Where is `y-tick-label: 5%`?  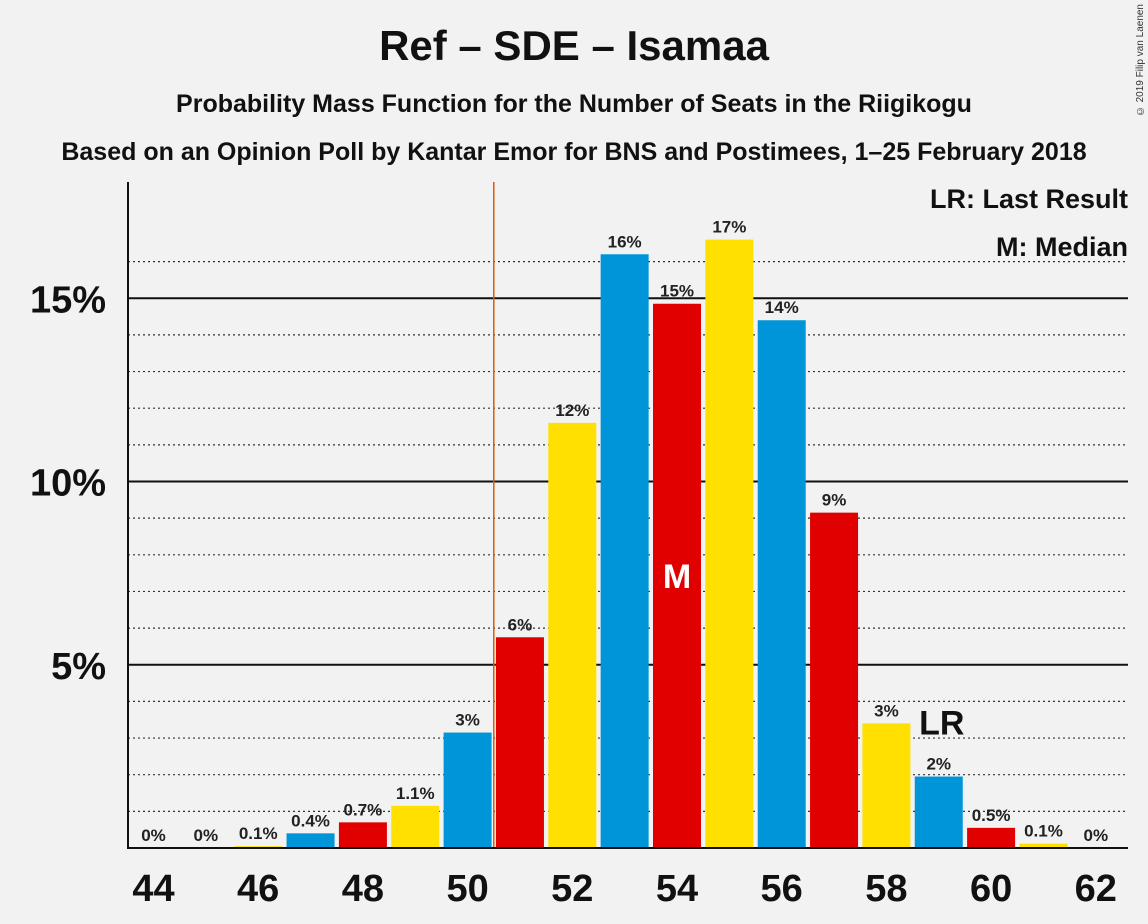 y-tick-label: 5% is located at coordinates (78, 667).